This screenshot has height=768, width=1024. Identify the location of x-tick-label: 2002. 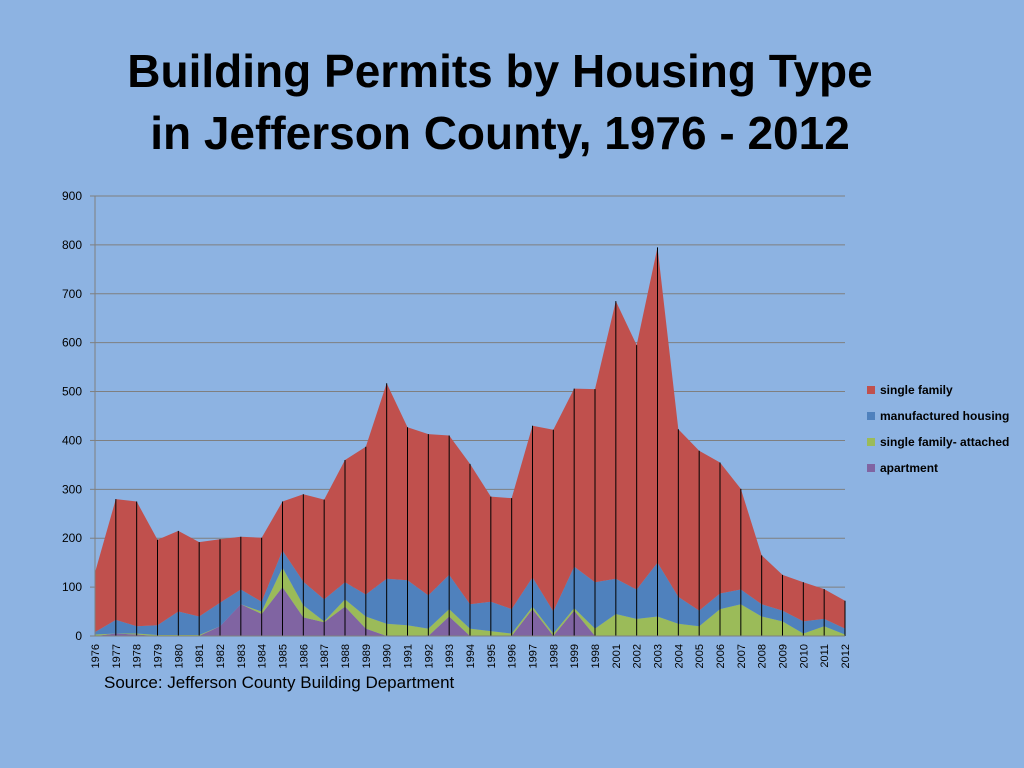
(638, 656).